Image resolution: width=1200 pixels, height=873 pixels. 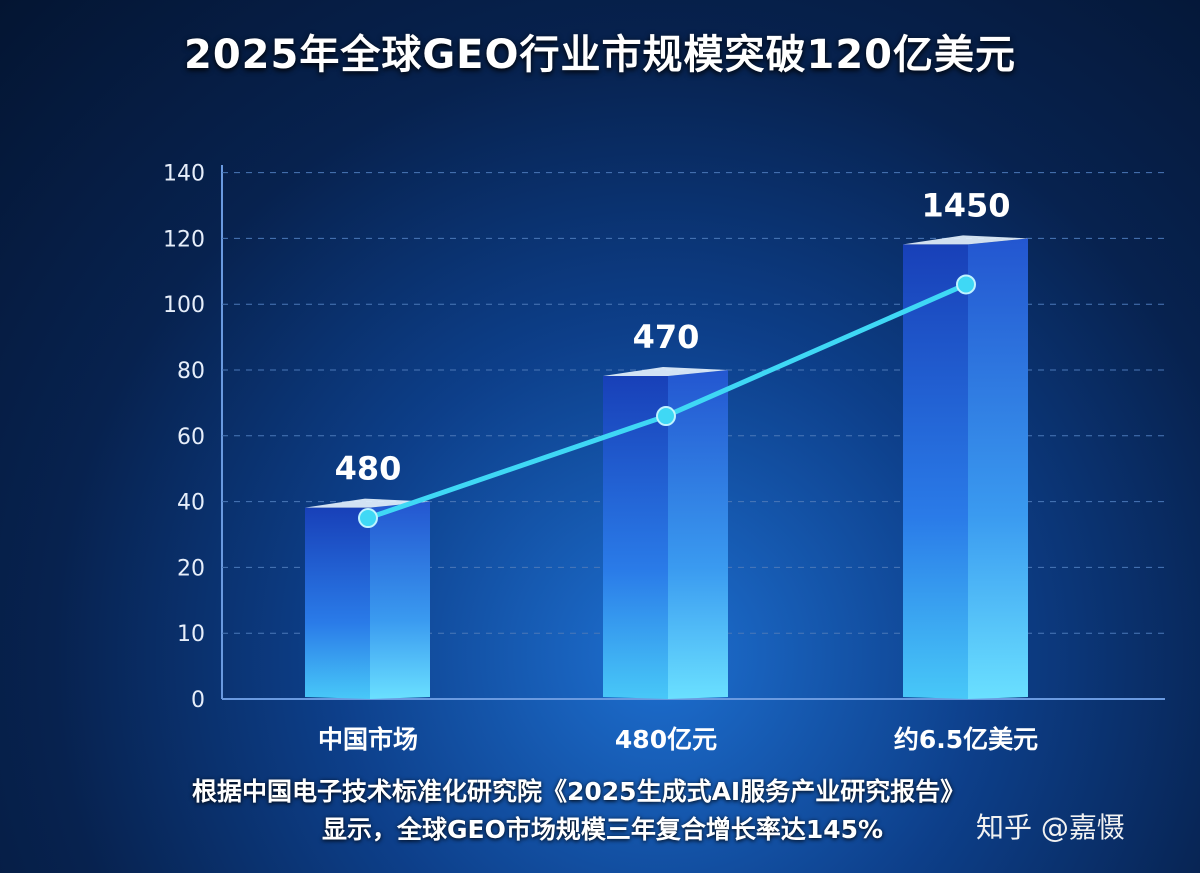 What do you see at coordinates (198, 700) in the screenshot?
I see `y-tick-label: 0` at bounding box center [198, 700].